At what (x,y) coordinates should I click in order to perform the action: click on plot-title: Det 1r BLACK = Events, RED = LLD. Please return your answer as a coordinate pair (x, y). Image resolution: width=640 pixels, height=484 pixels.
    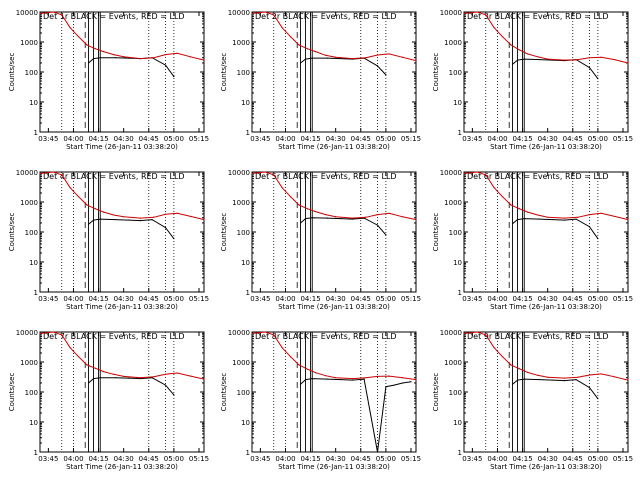
    Looking at the image, I should click on (114, 16).